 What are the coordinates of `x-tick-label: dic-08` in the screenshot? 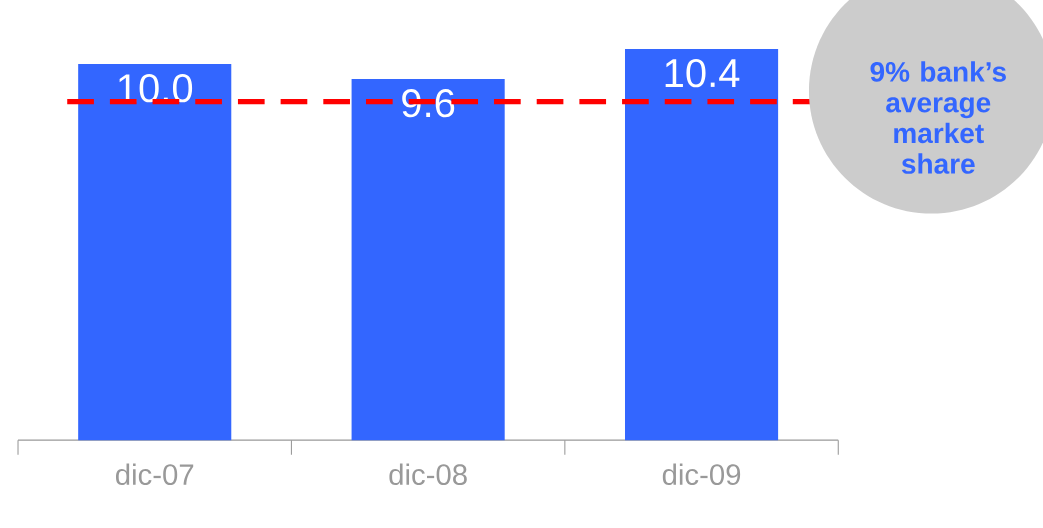 It's located at (428, 474).